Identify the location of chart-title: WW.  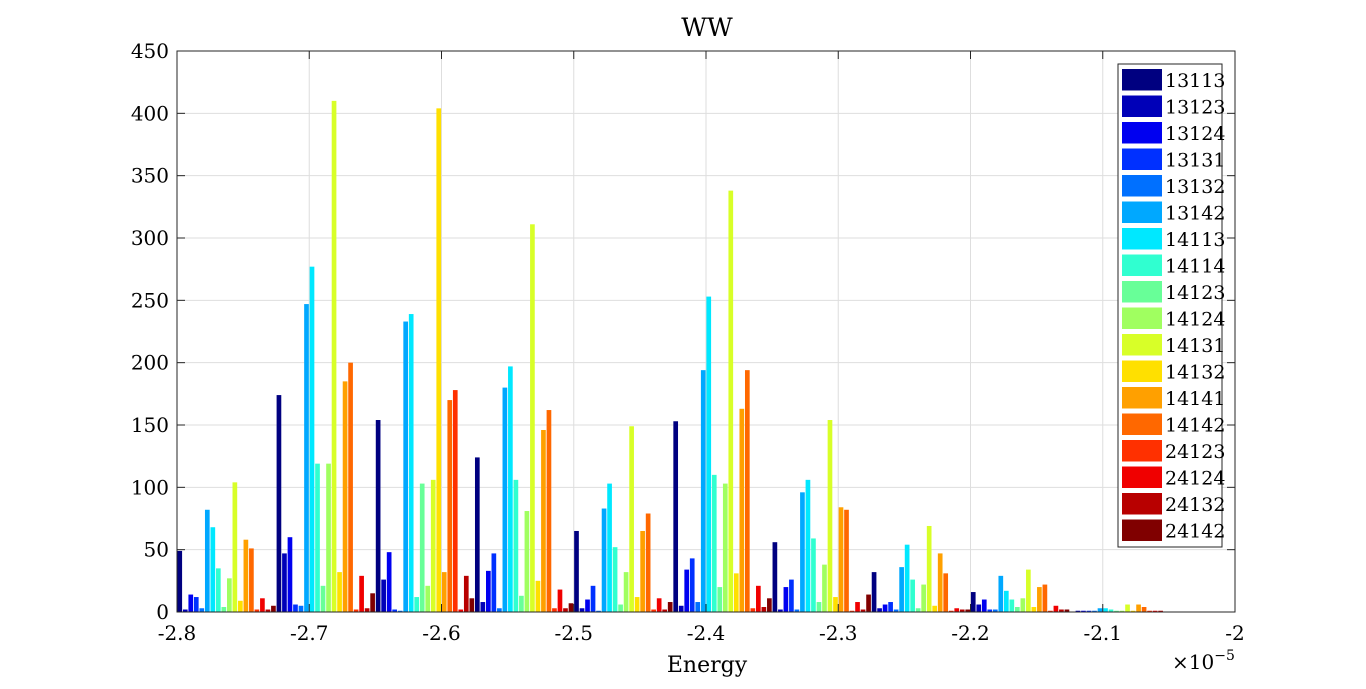
(707, 27).